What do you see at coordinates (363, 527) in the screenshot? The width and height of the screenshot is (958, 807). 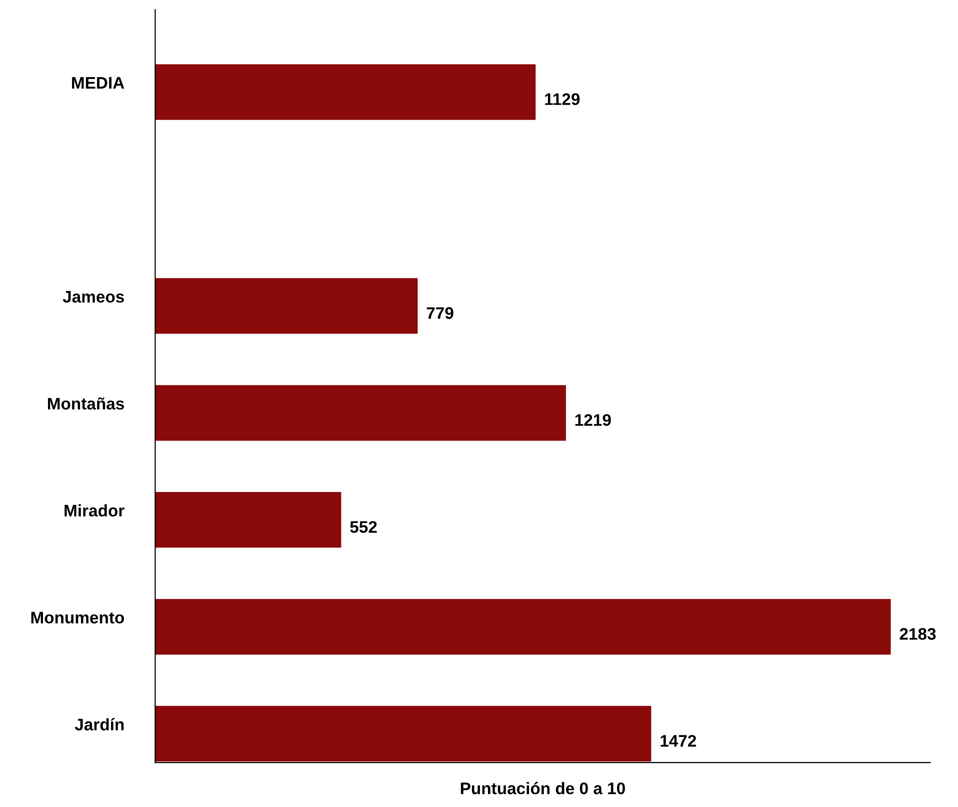 I see `data-label: 552` at bounding box center [363, 527].